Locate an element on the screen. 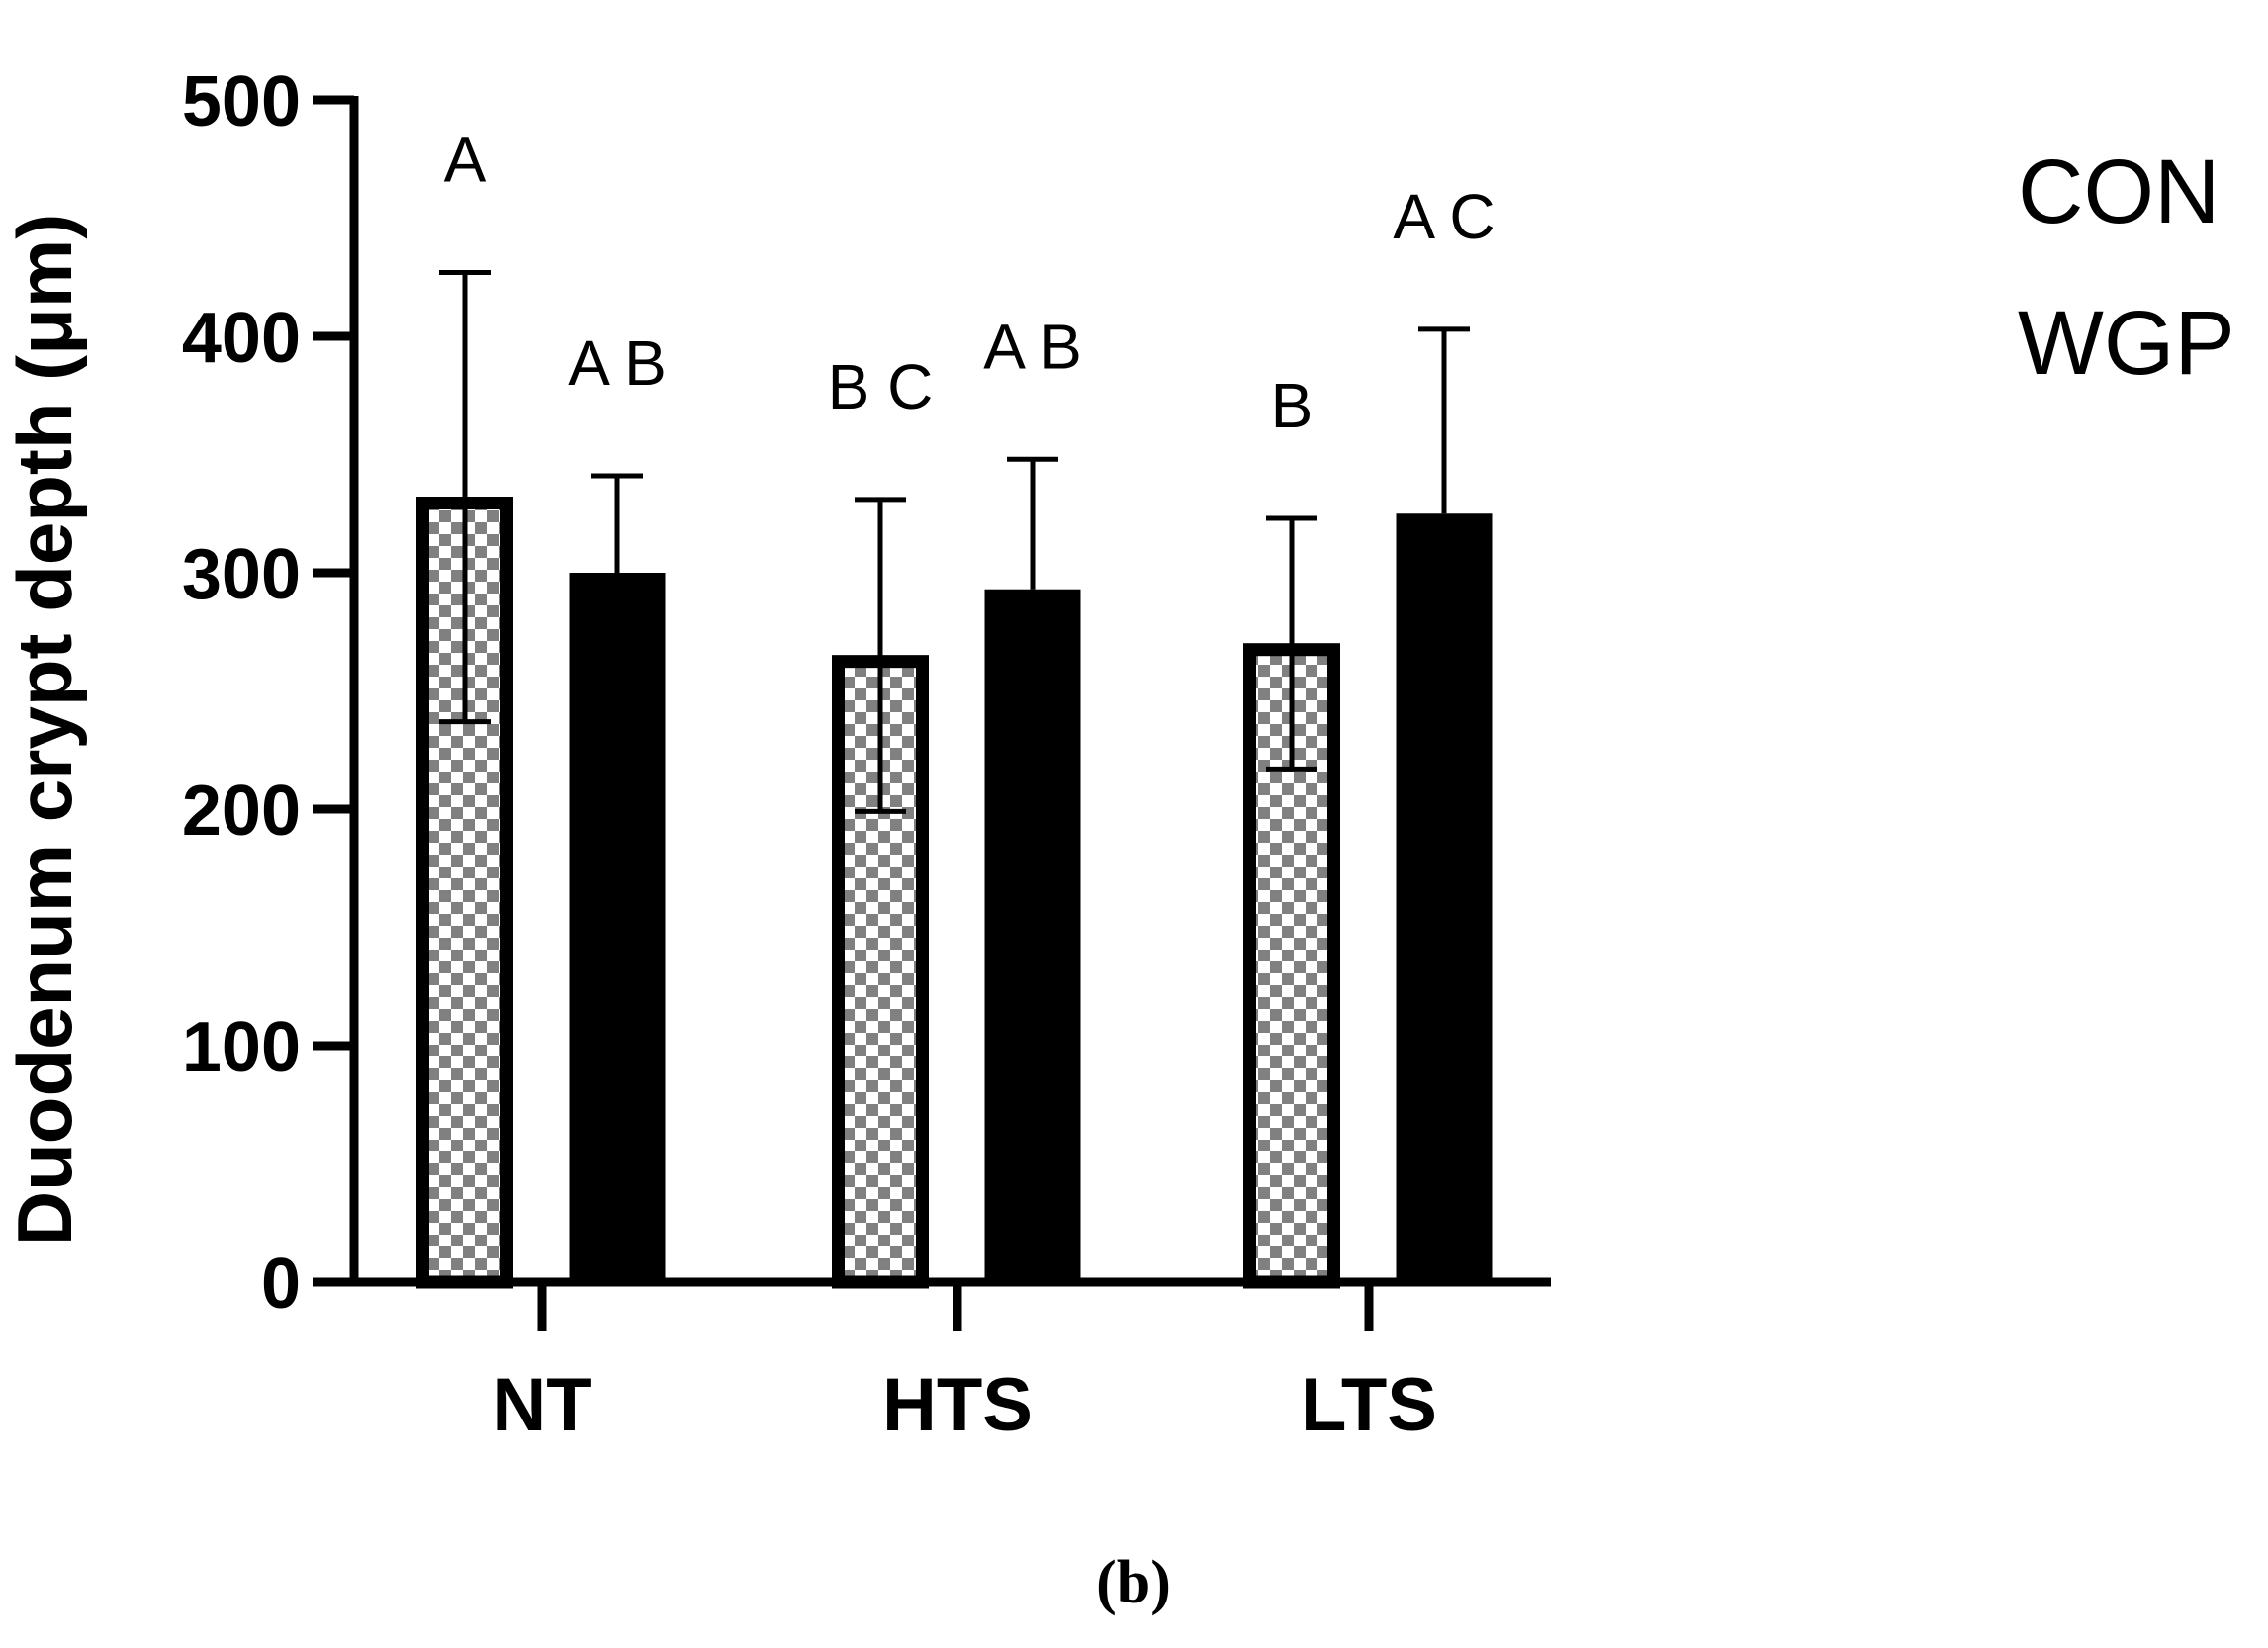 The width and height of the screenshot is (2268, 1648). y-tick-label: 500 is located at coordinates (241, 101).